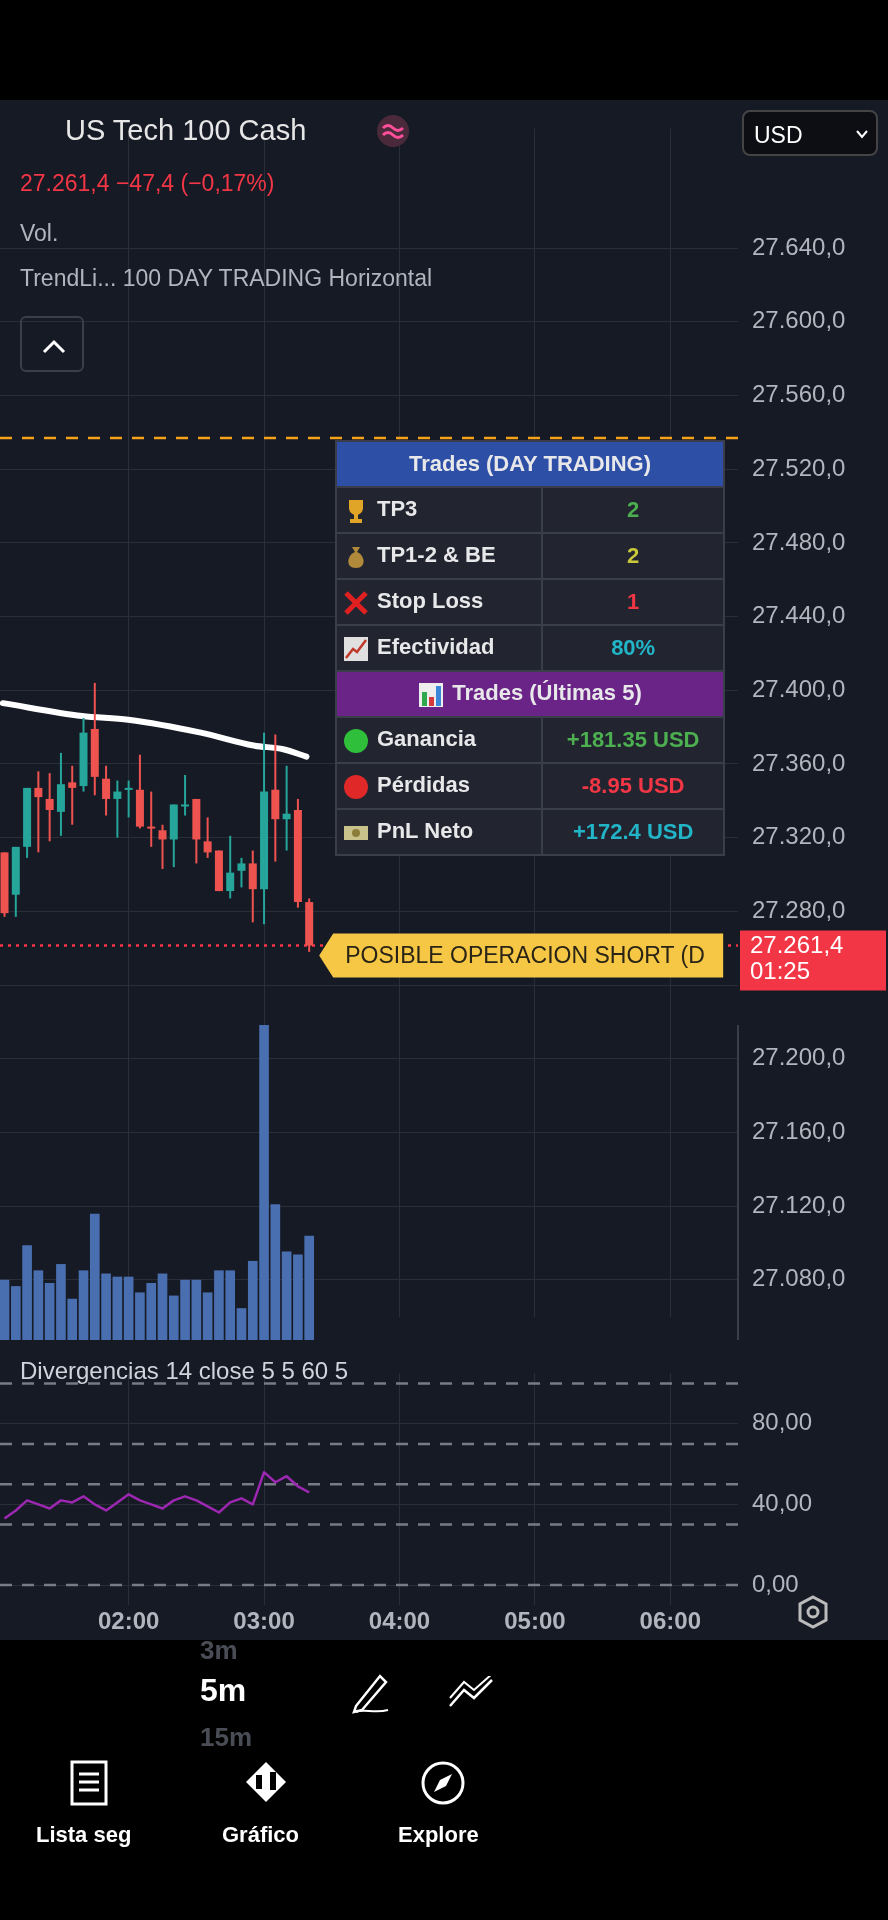  Describe the element at coordinates (799, 909) in the screenshot. I see `y-tick-label: 27.280,0` at that location.